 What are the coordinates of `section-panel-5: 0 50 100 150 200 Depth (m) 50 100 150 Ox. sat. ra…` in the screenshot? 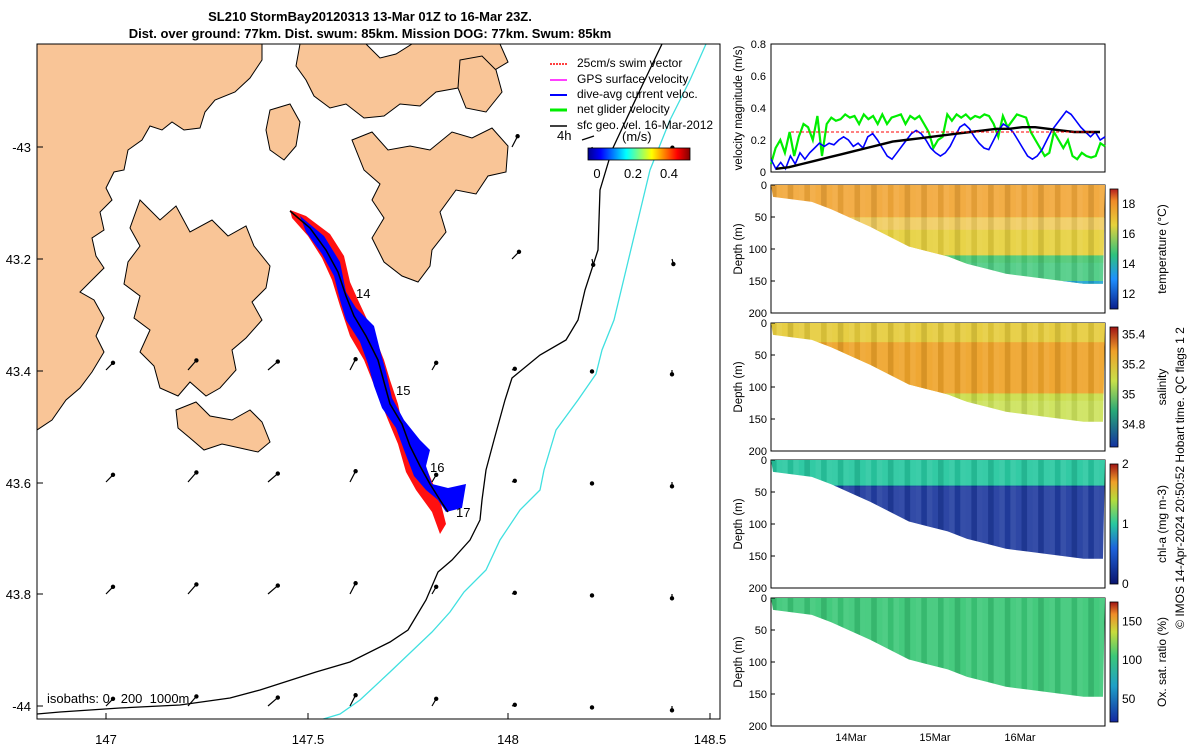 It's located at (951, 663).